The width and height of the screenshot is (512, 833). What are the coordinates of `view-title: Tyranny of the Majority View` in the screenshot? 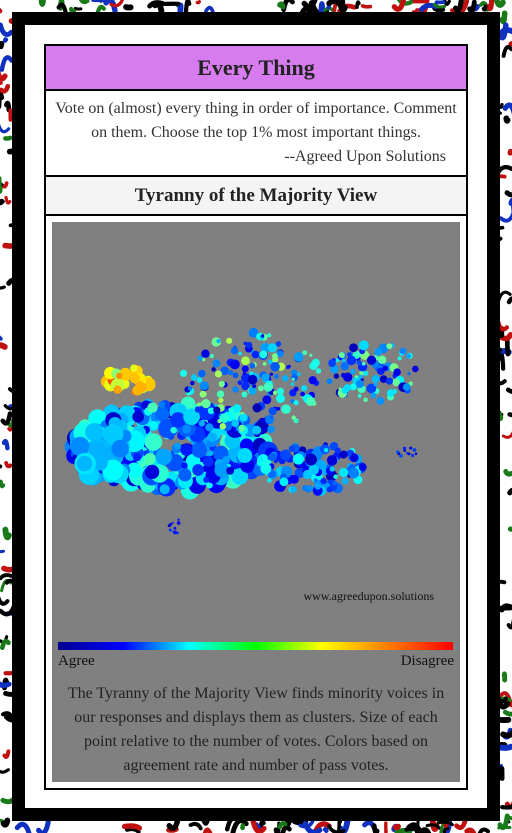 It's located at (256, 195).